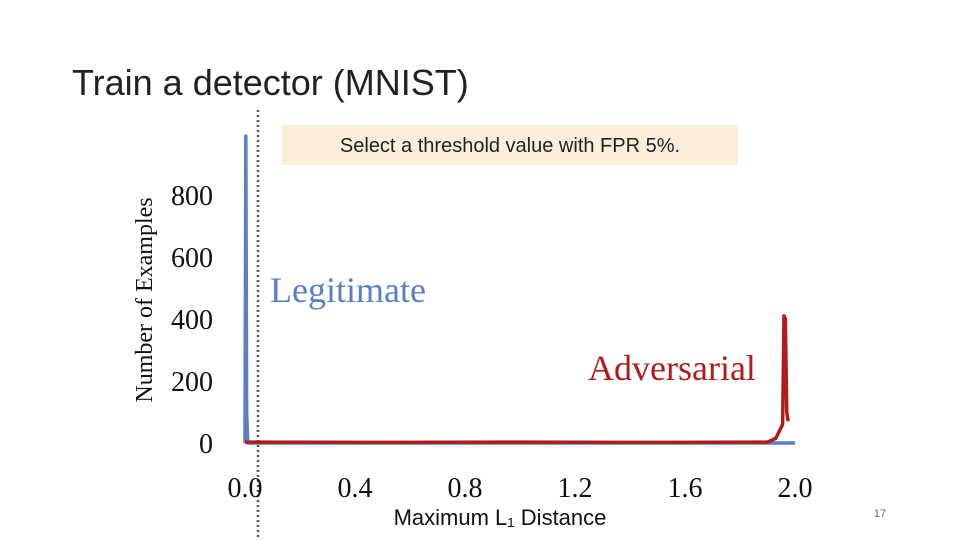 The height and width of the screenshot is (540, 960). What do you see at coordinates (575, 488) in the screenshot?
I see `x-tick-label: 1.2` at bounding box center [575, 488].